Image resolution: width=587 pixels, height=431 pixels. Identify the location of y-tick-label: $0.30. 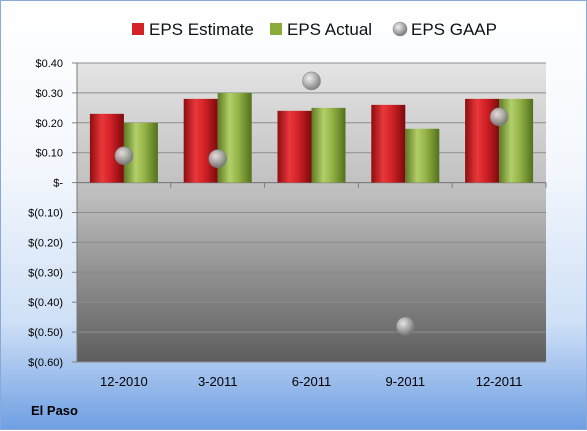
(49, 94).